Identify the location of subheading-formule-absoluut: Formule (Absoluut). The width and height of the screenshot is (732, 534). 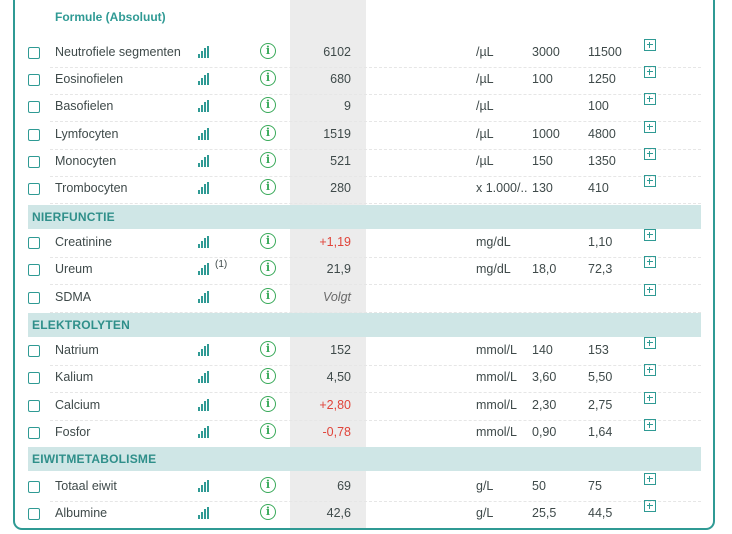
(110, 17).